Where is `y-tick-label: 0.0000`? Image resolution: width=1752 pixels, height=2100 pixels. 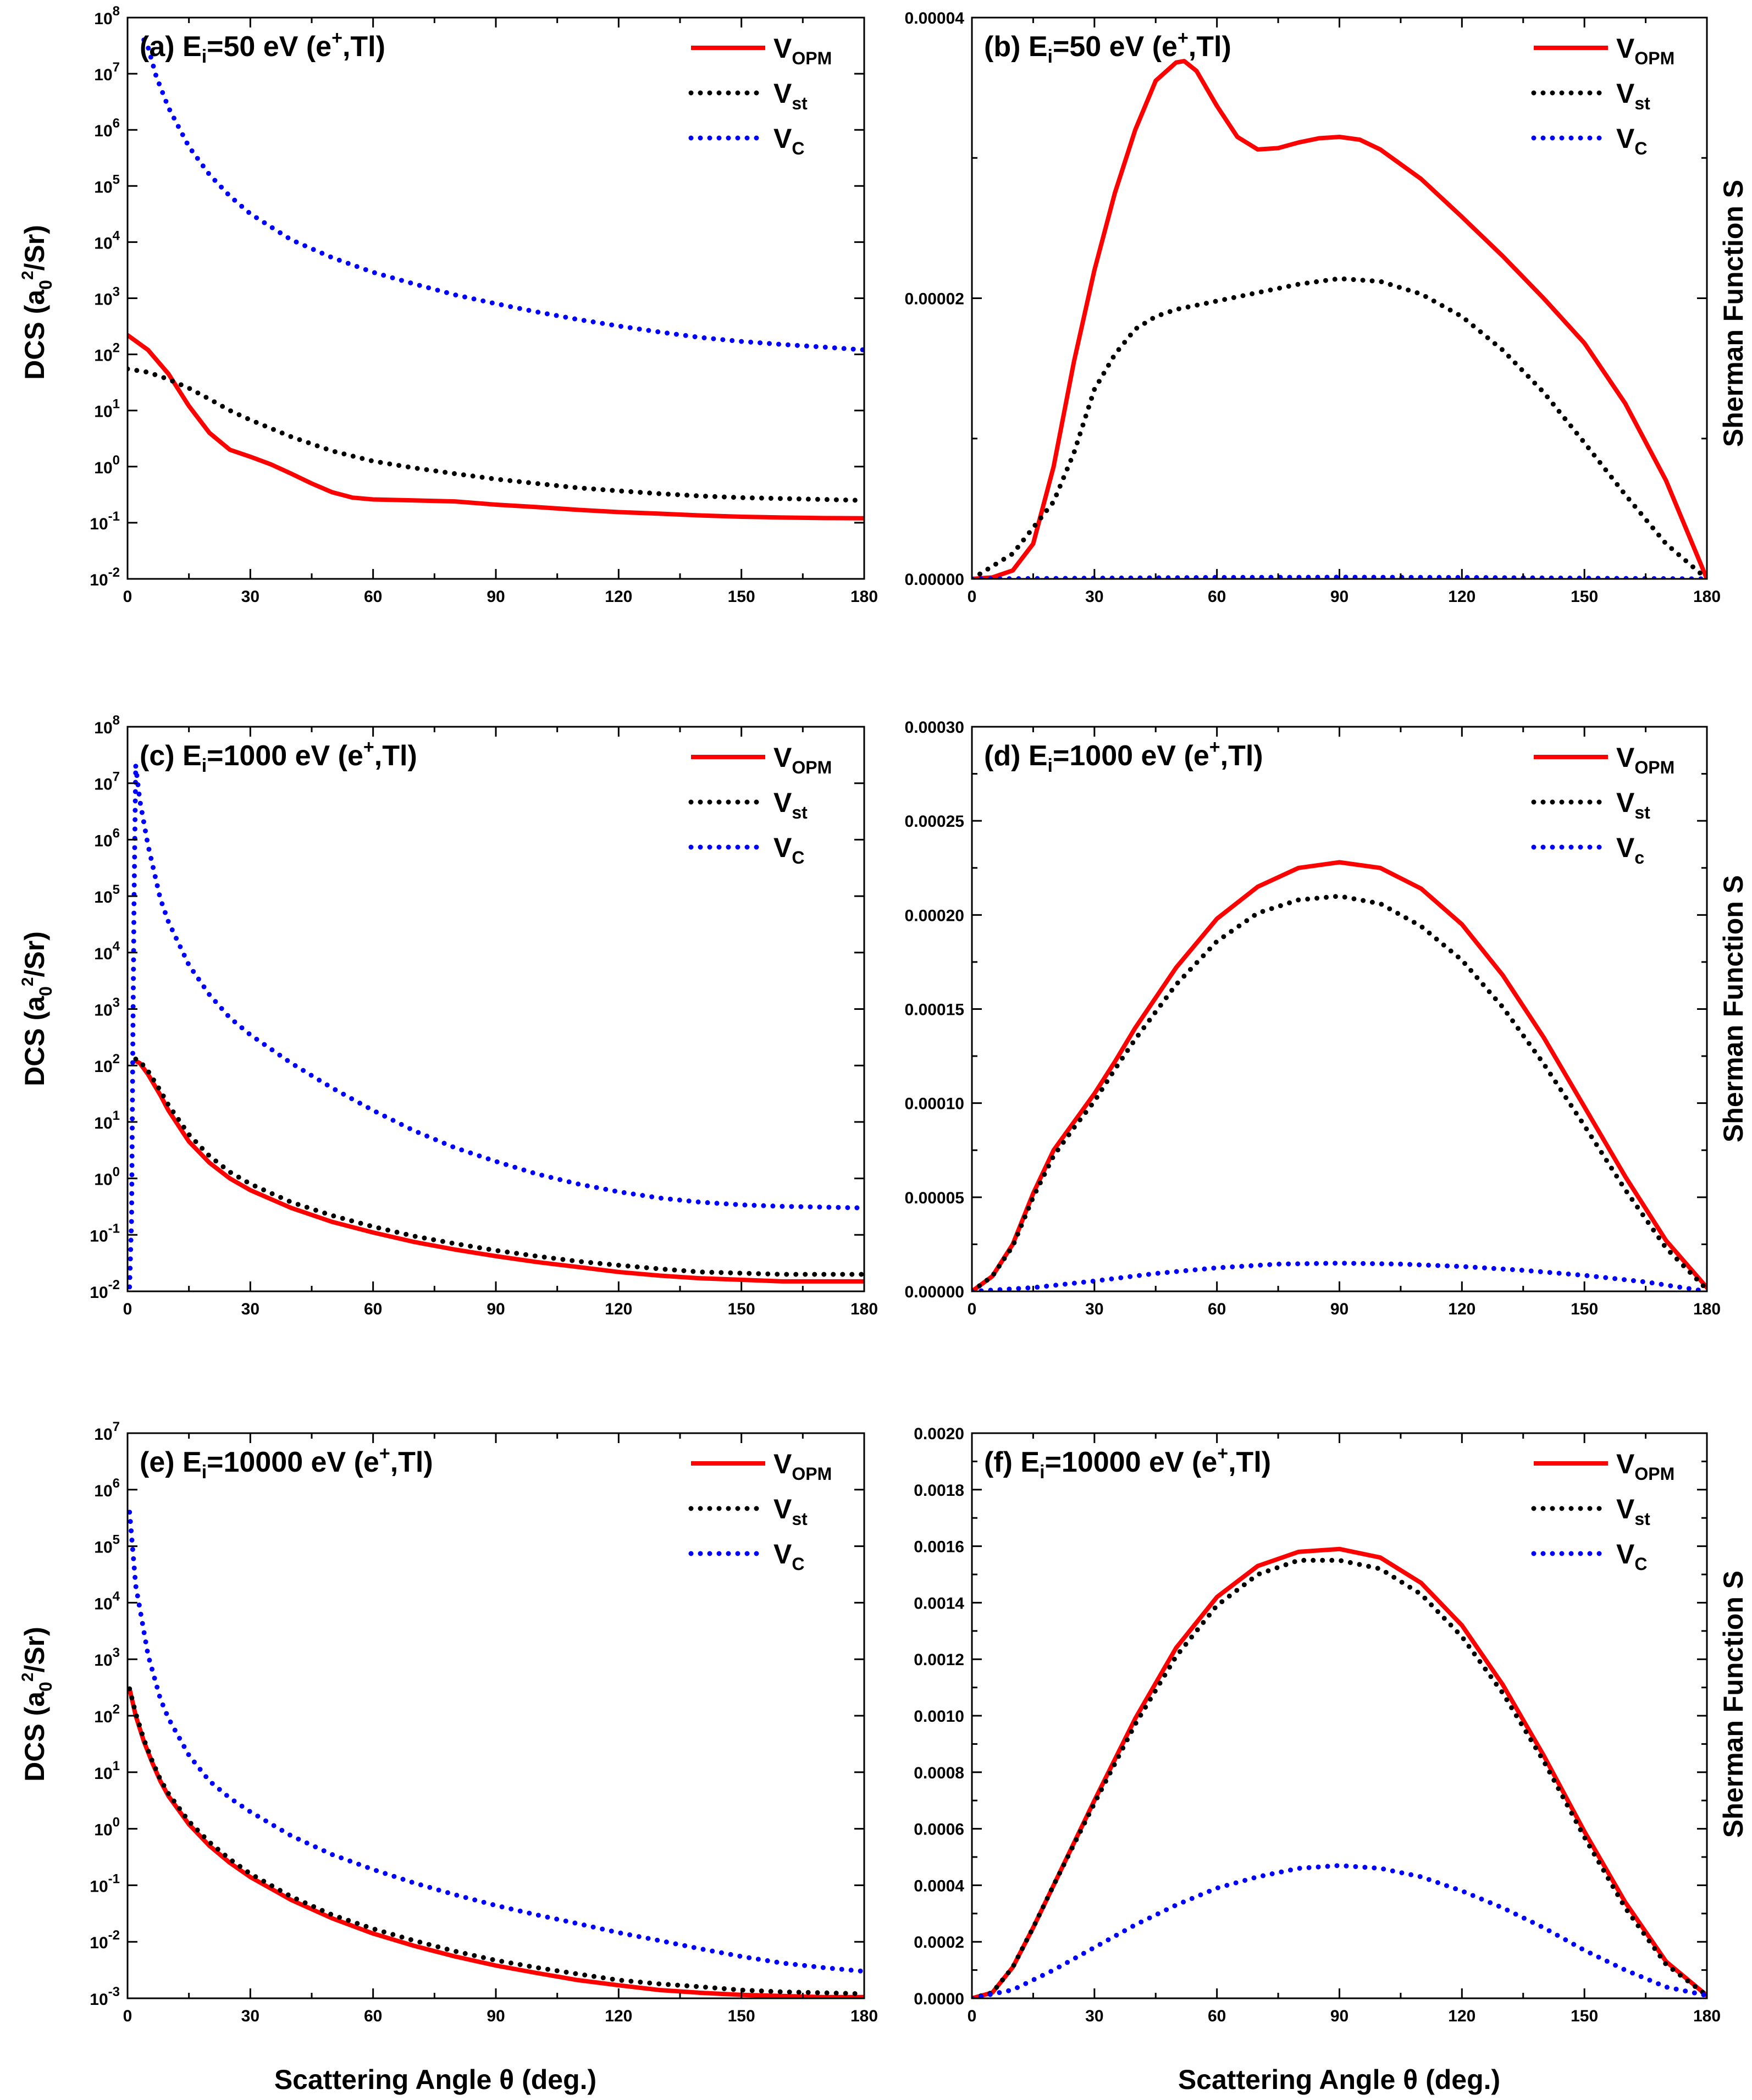 y-tick-label: 0.0000 is located at coordinates (939, 1999).